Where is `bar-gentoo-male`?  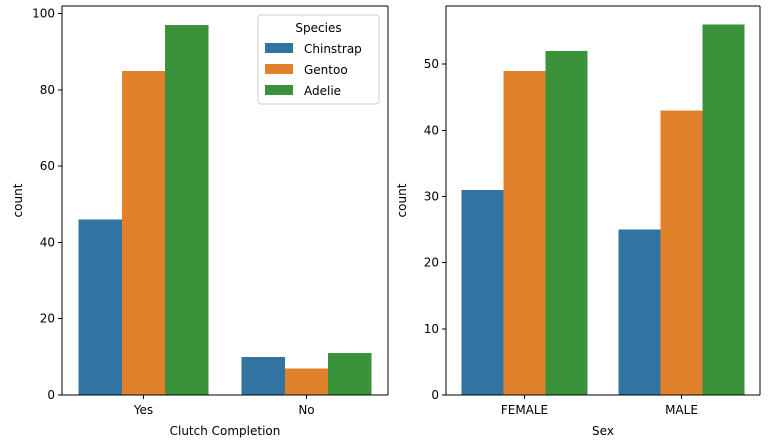 bar-gentoo-male is located at coordinates (681, 252).